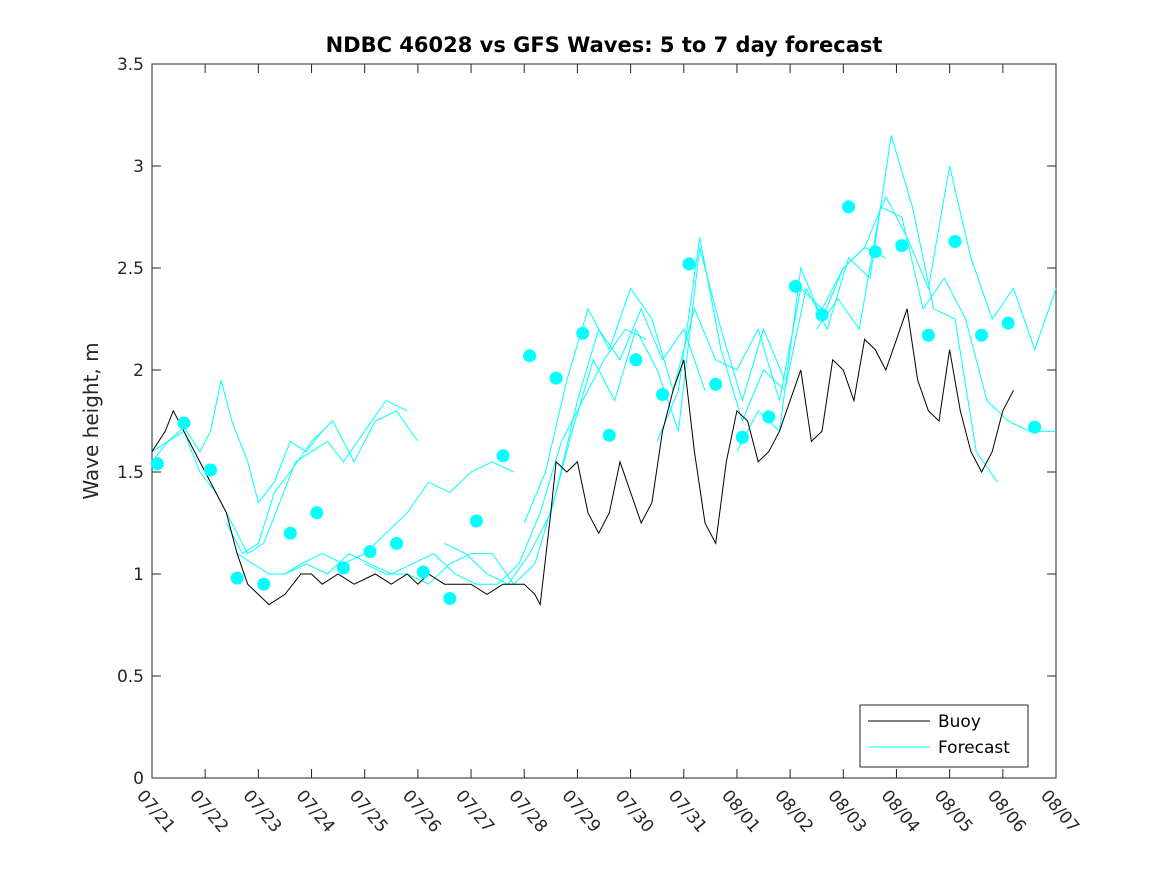  I want to click on y-tick-label: 1, so click(138, 575).